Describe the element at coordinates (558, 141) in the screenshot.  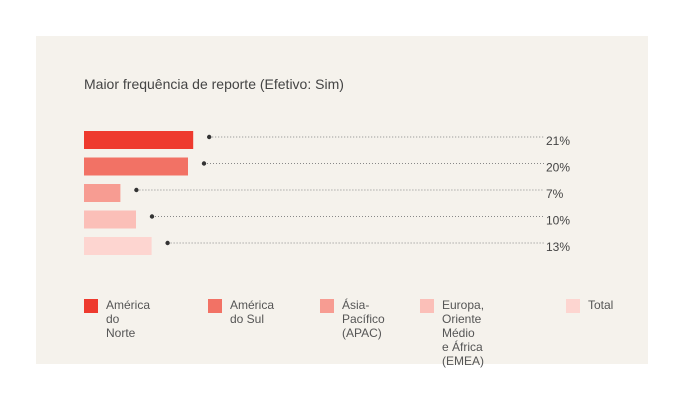
I see `value-label-0: 21%` at that location.